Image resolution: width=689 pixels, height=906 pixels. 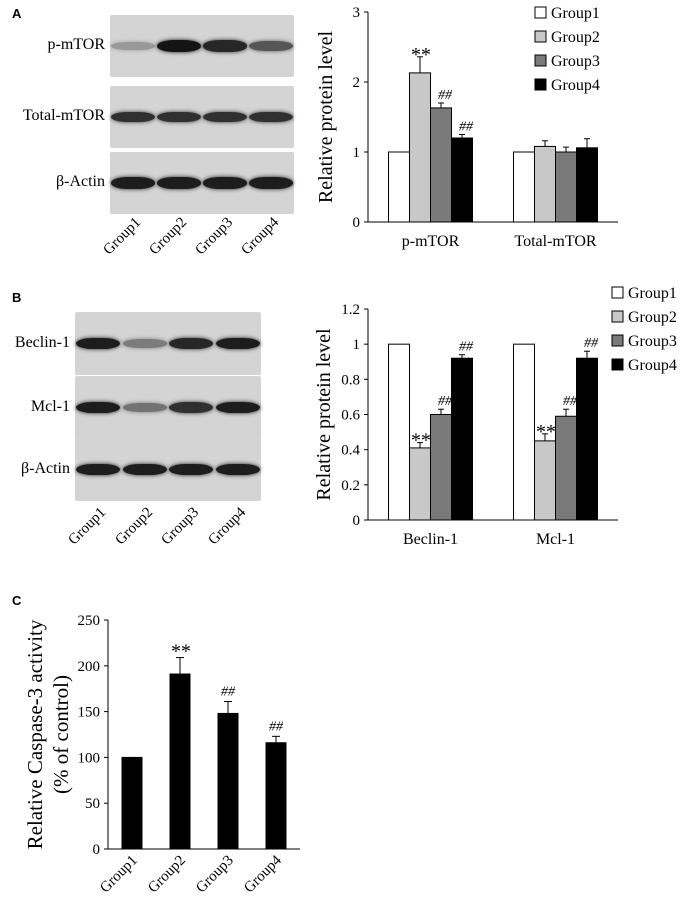 I want to click on y-tick-label: 0.6, so click(x=350, y=416).